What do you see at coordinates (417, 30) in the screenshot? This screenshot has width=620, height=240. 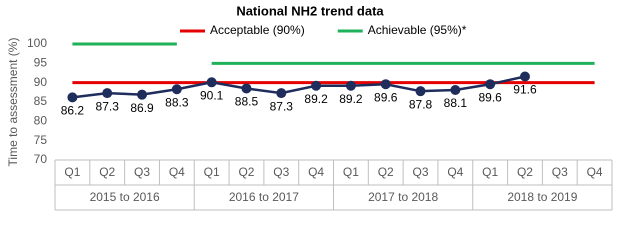 I see `legend-label: Achievable (95%)*` at bounding box center [417, 30].